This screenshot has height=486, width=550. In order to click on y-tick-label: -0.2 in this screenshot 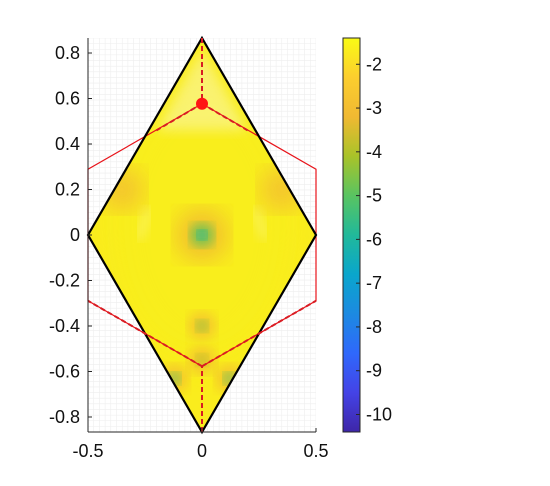, I will do `click(64, 280)`.